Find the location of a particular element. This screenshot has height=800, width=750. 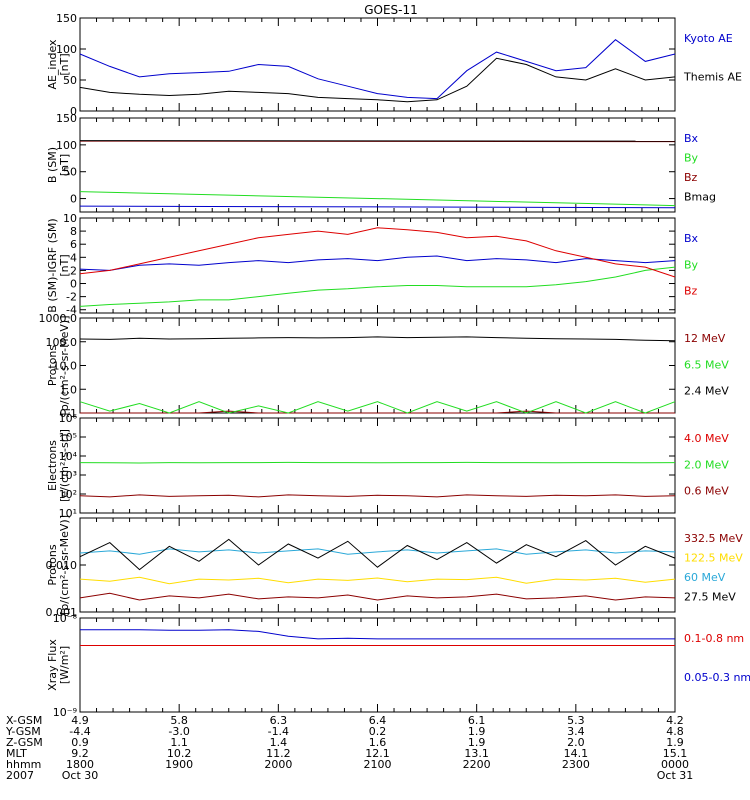

x-axis-value: -3.0 is located at coordinates (178, 731).